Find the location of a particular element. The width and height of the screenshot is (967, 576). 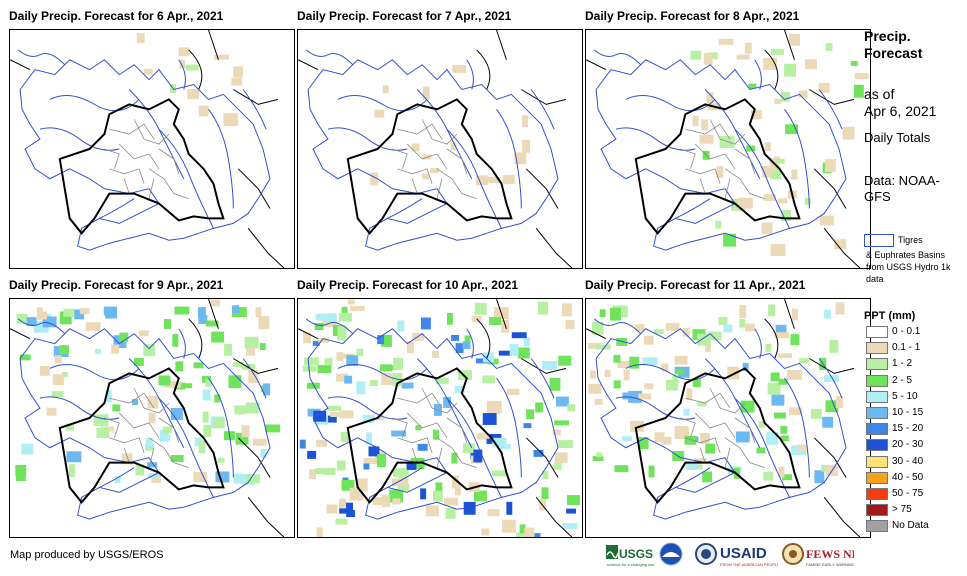

precip-map is located at coordinates (152, 149).